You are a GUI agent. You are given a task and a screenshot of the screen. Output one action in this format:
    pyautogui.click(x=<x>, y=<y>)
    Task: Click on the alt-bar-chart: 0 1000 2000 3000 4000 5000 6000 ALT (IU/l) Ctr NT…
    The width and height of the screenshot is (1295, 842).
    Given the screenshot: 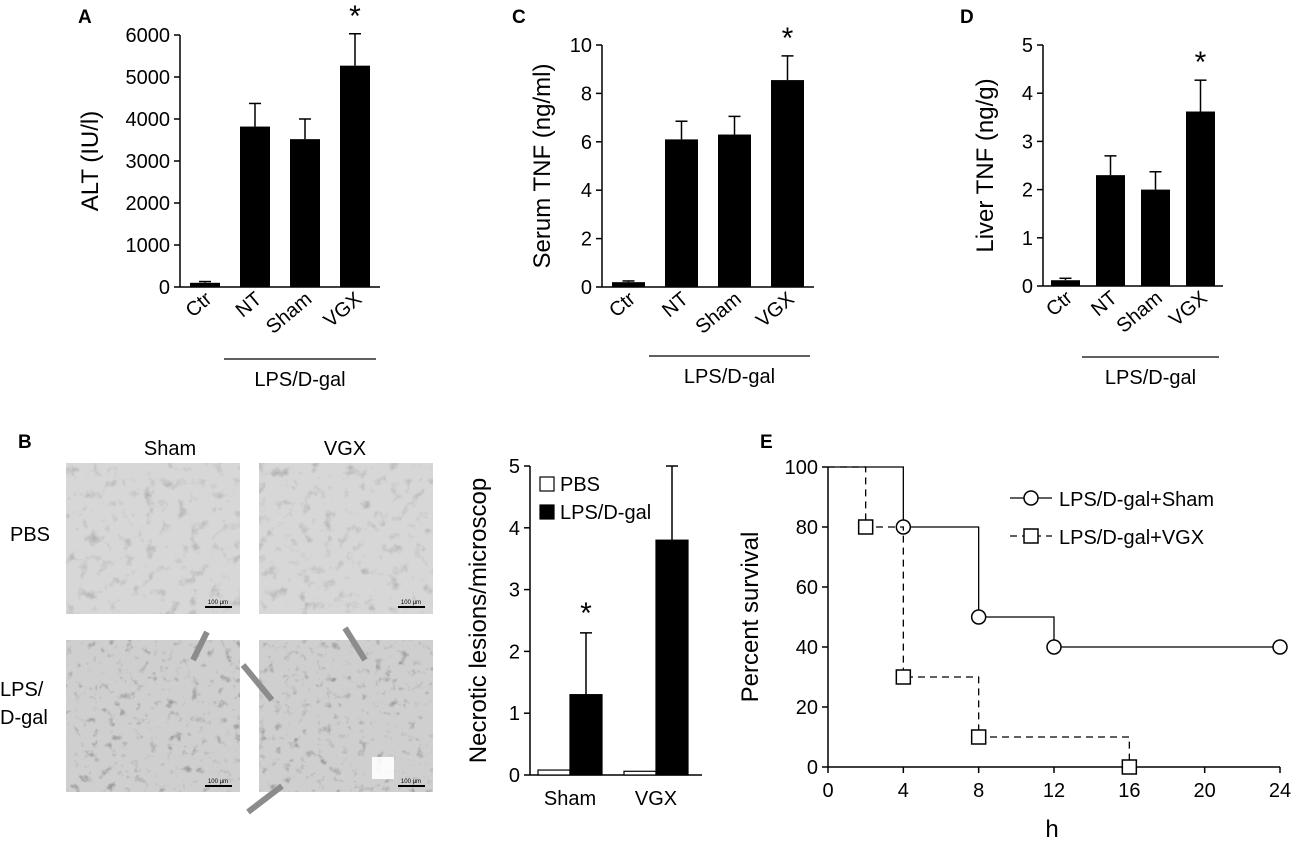 What is the action you would take?
    pyautogui.click(x=228, y=195)
    